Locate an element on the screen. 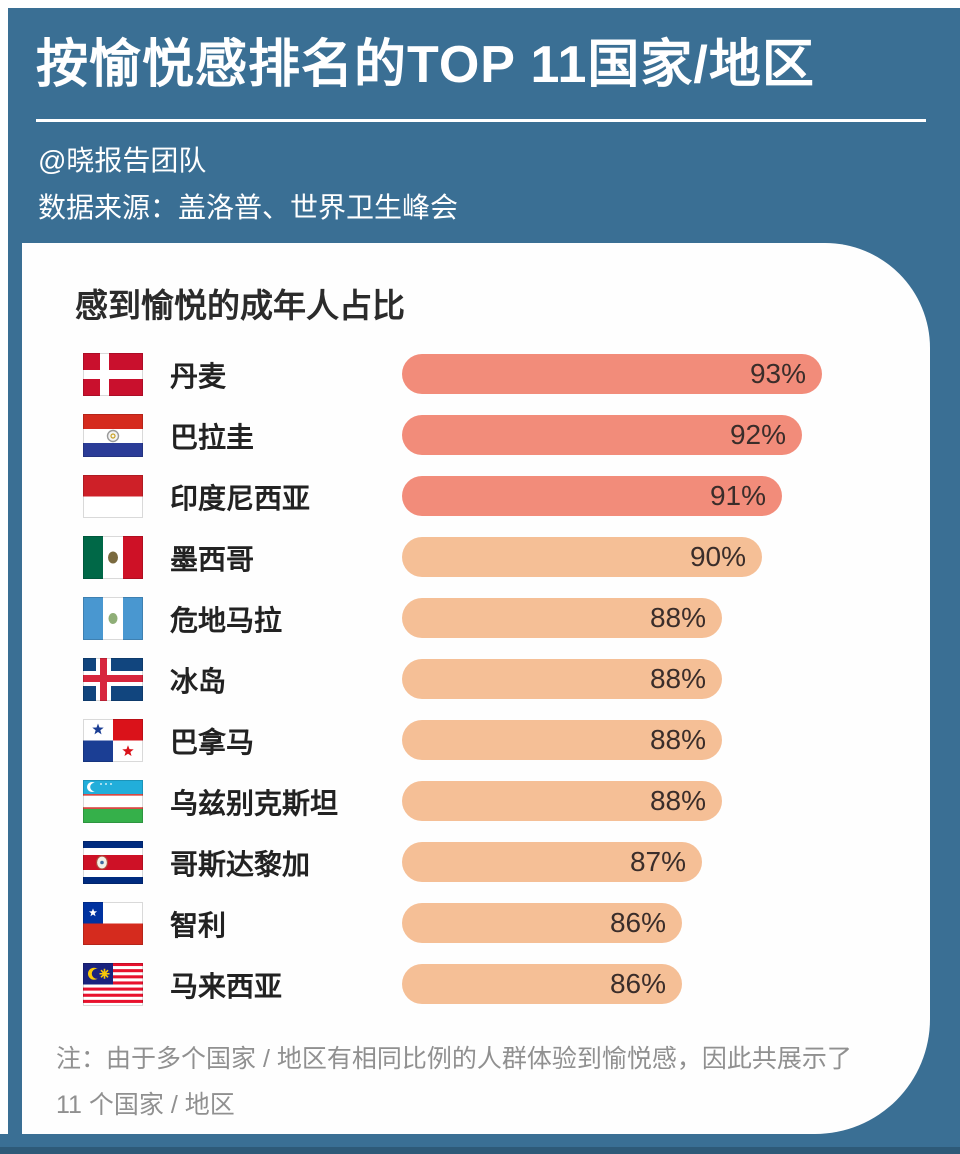 This screenshot has height=1154, width=960. country-label: 乌兹别克斯坦 is located at coordinates (254, 803).